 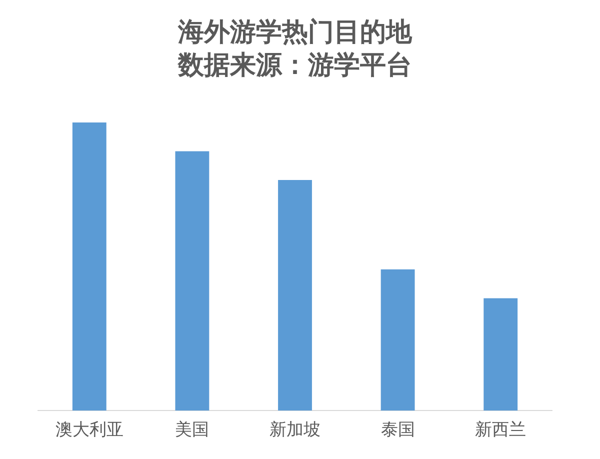 I want to click on x-tick-label: 新西兰, so click(x=500, y=430).